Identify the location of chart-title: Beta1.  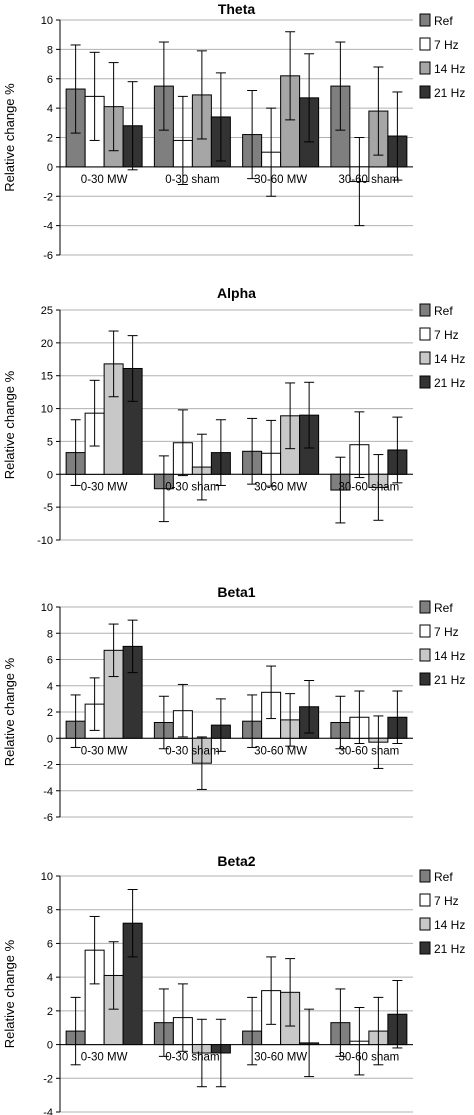
(236, 592).